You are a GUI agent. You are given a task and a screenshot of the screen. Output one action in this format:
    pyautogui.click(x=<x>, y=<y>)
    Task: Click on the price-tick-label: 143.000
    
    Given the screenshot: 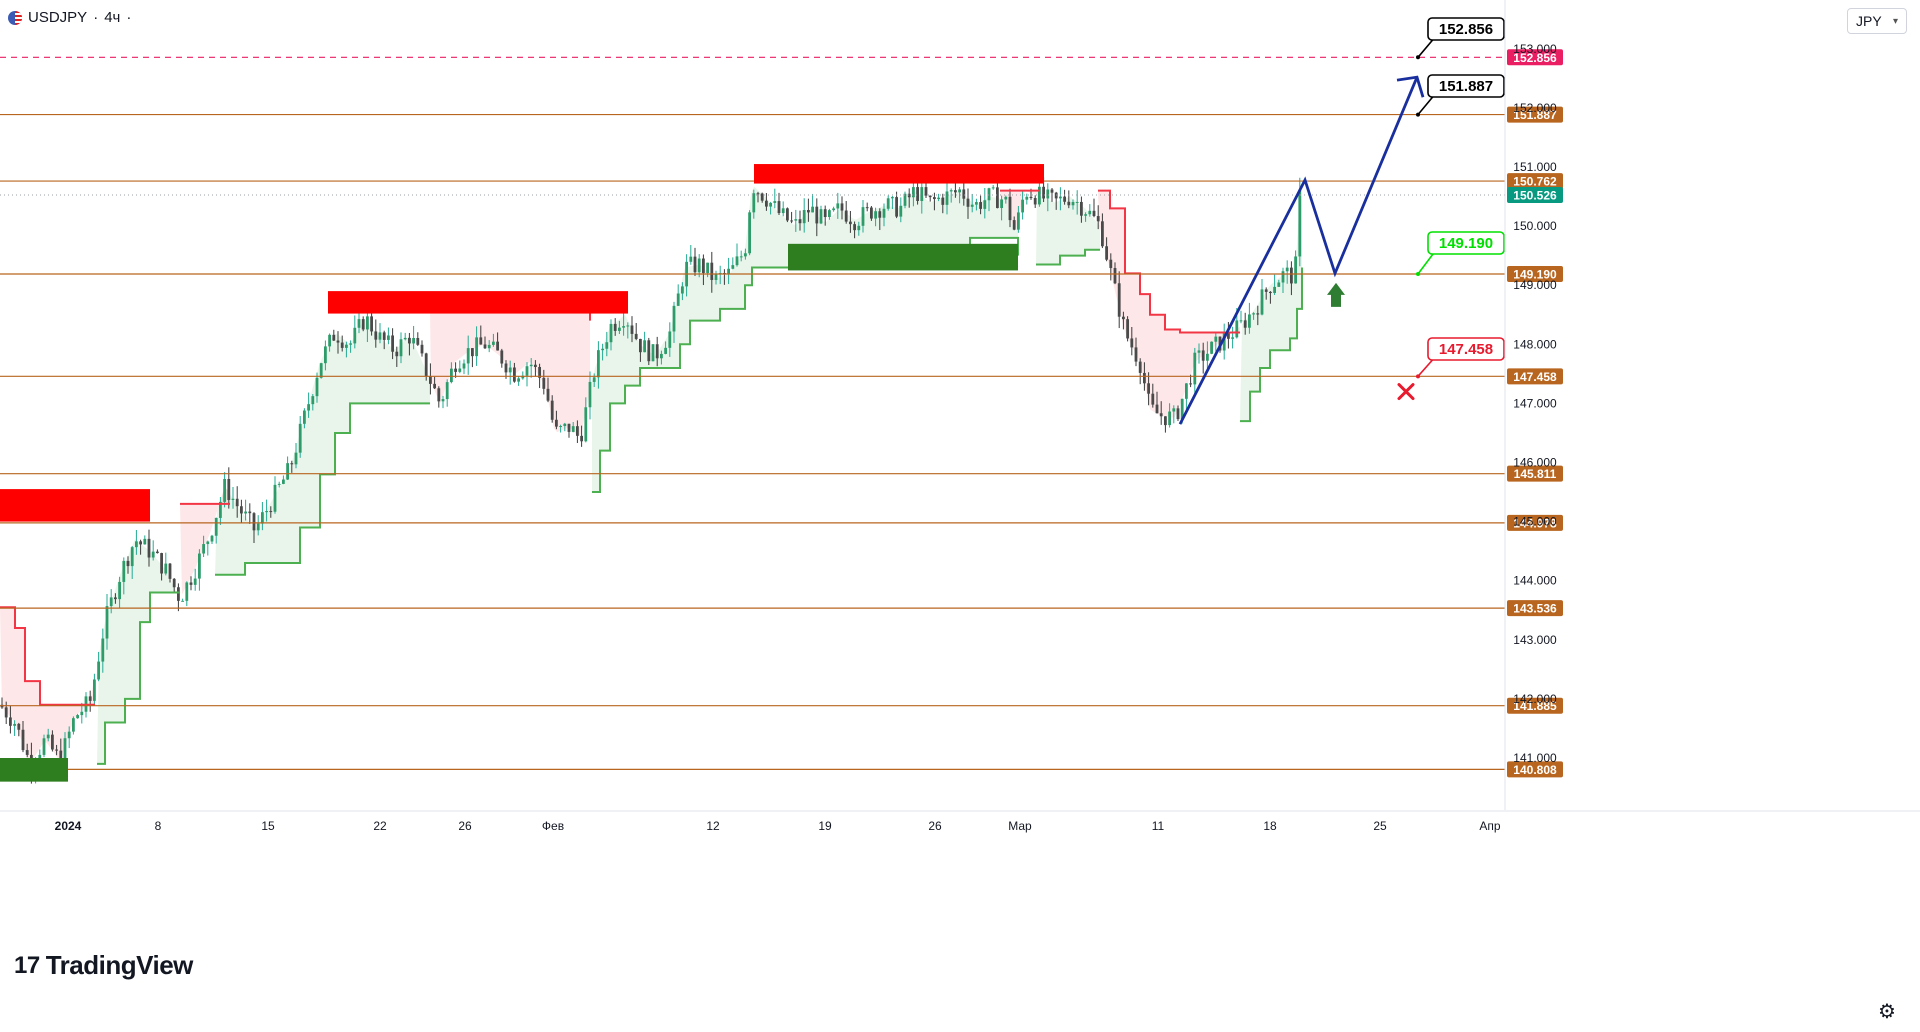 What is the action you would take?
    pyautogui.click(x=1535, y=640)
    